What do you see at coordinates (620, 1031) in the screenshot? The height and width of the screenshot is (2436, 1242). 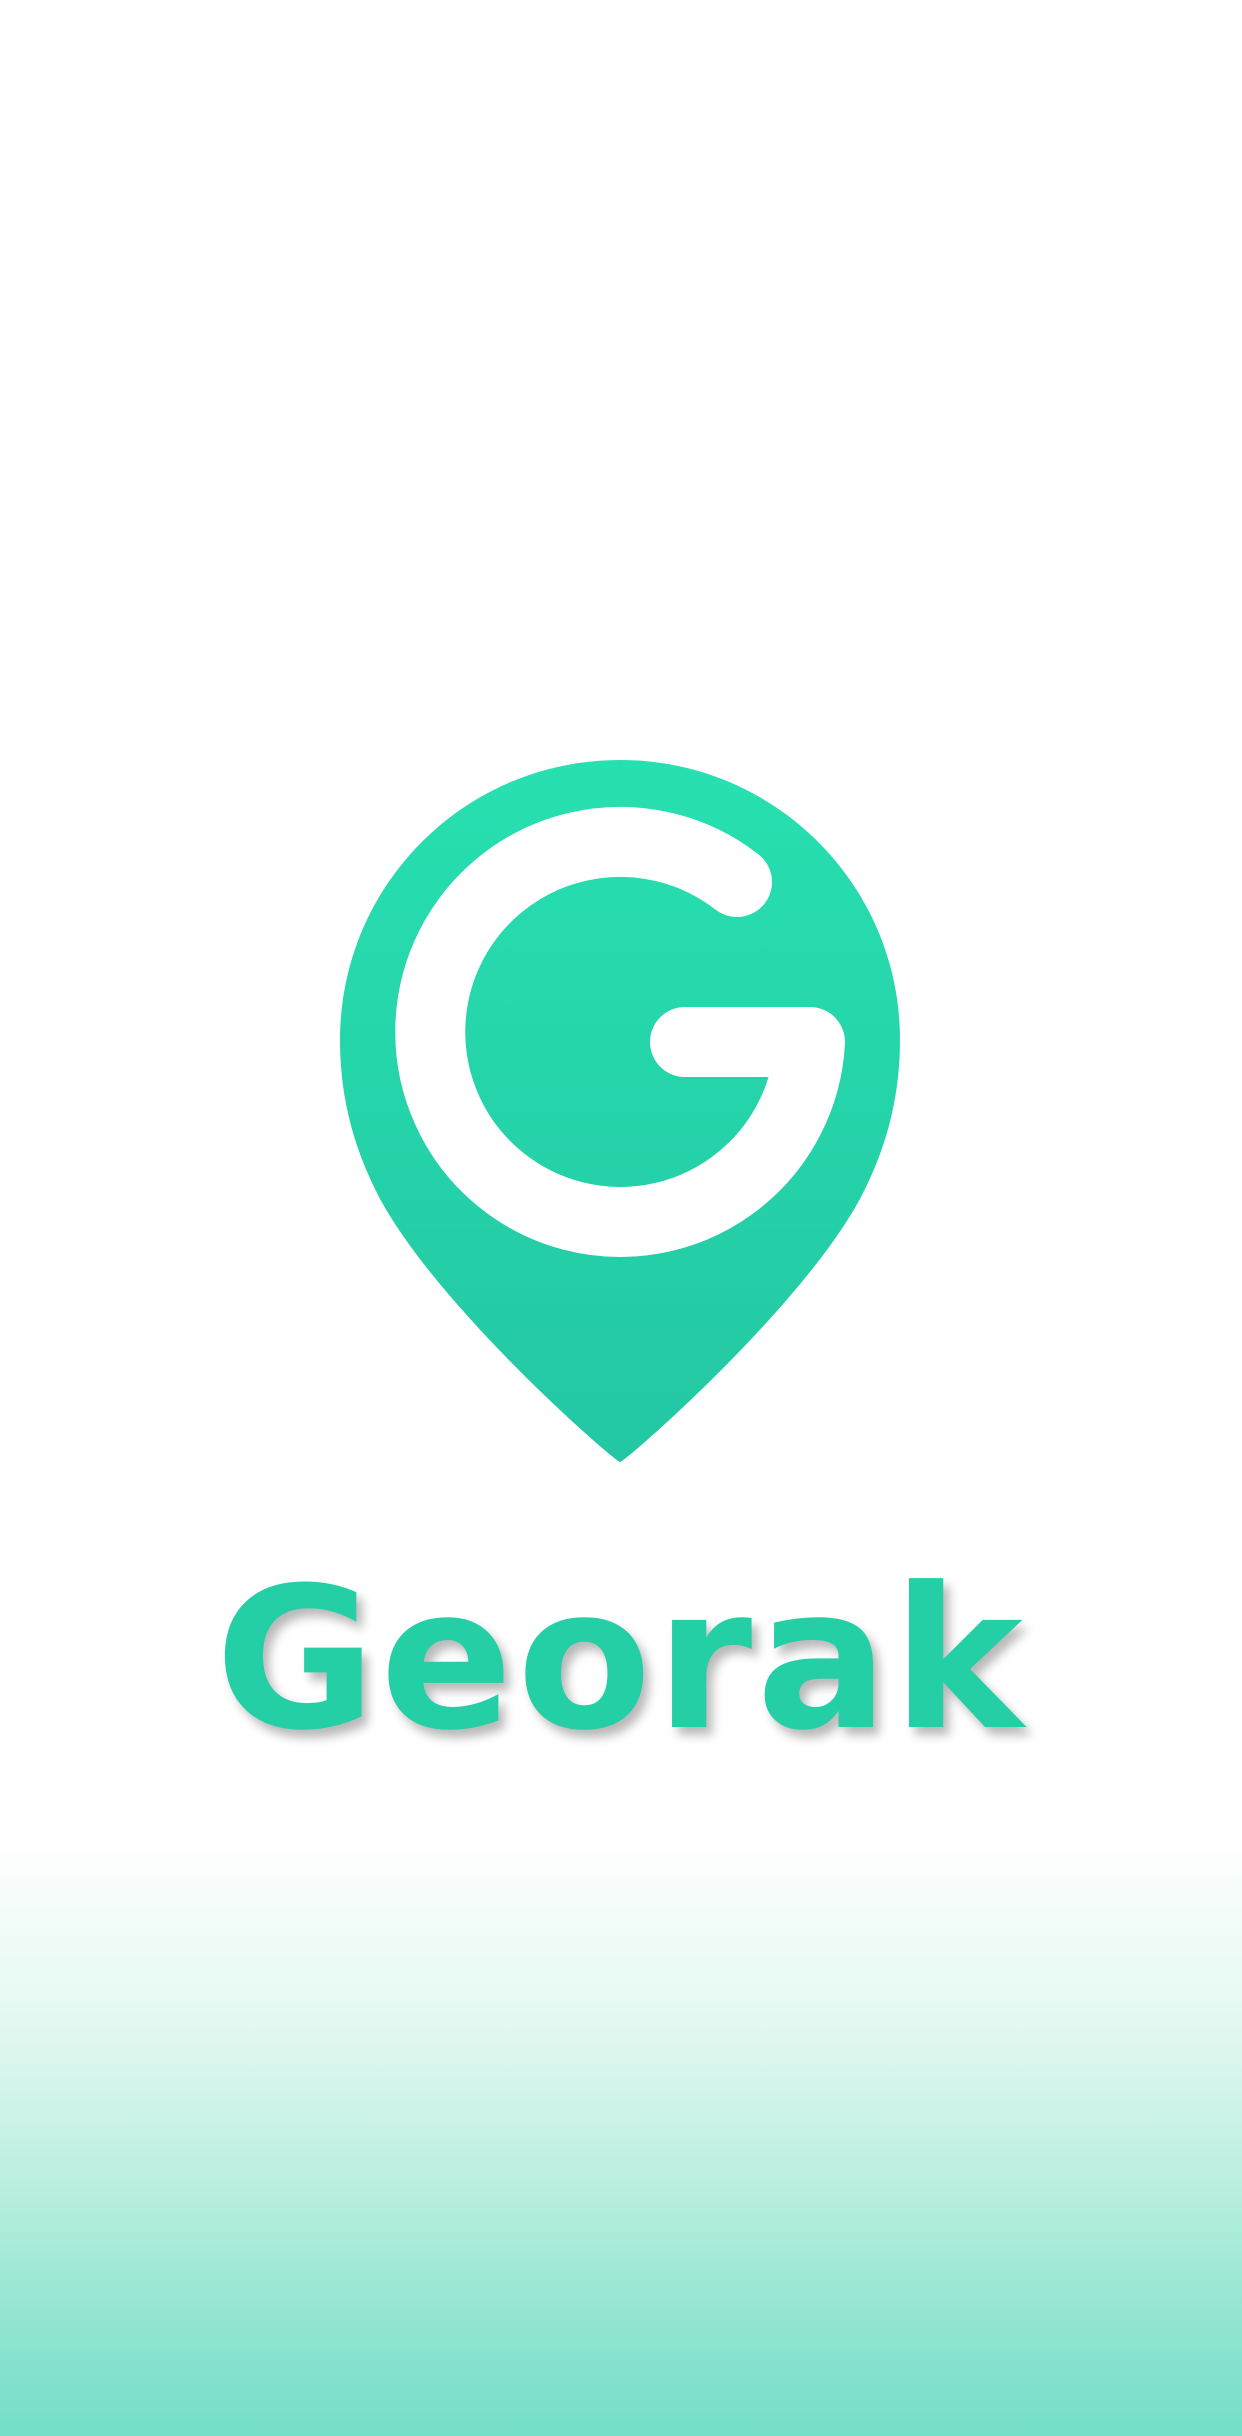 I see `g-letter-shape` at bounding box center [620, 1031].